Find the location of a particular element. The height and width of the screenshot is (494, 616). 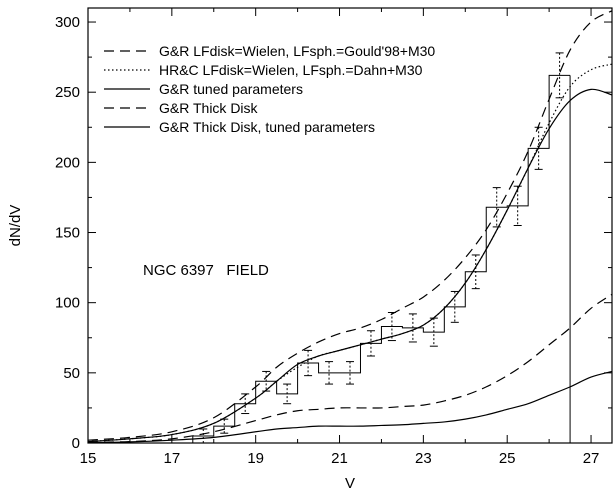

legend-label: G&R Thick Disk is located at coordinates (209, 108).